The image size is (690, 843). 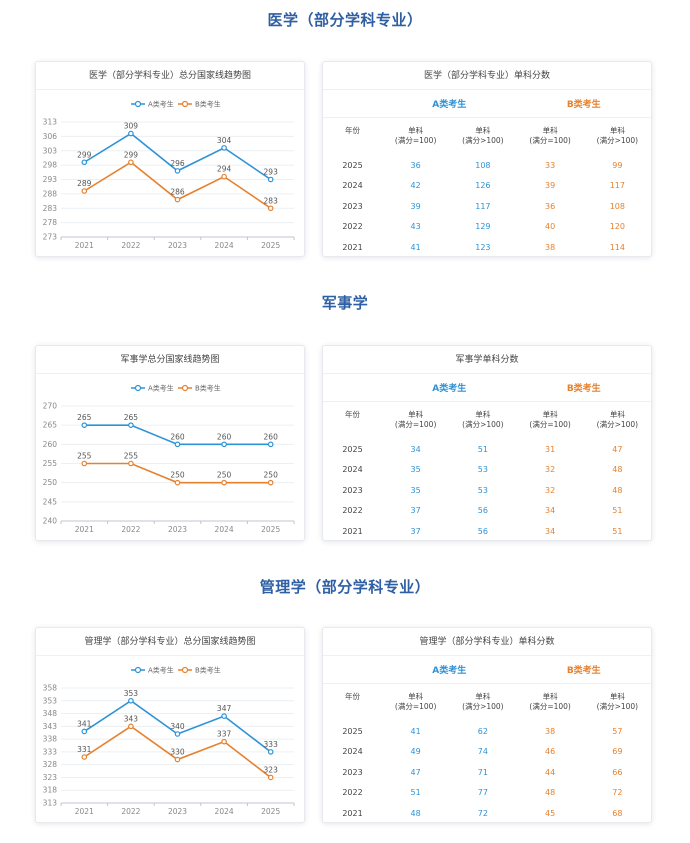 I want to click on score-b-100: 34, so click(x=550, y=511).